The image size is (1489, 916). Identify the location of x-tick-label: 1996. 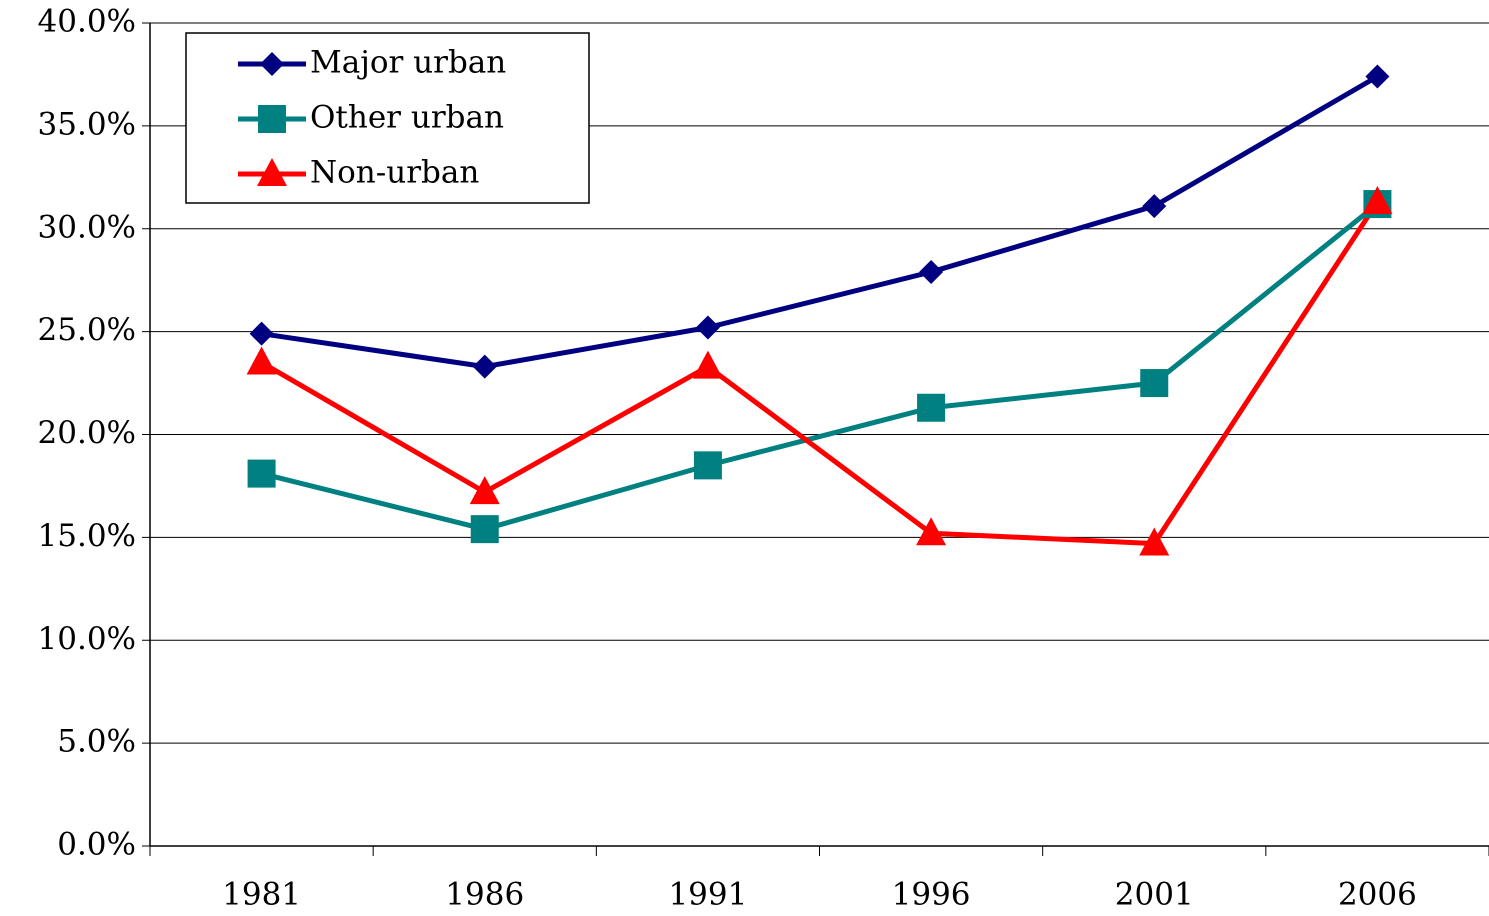
(931, 895).